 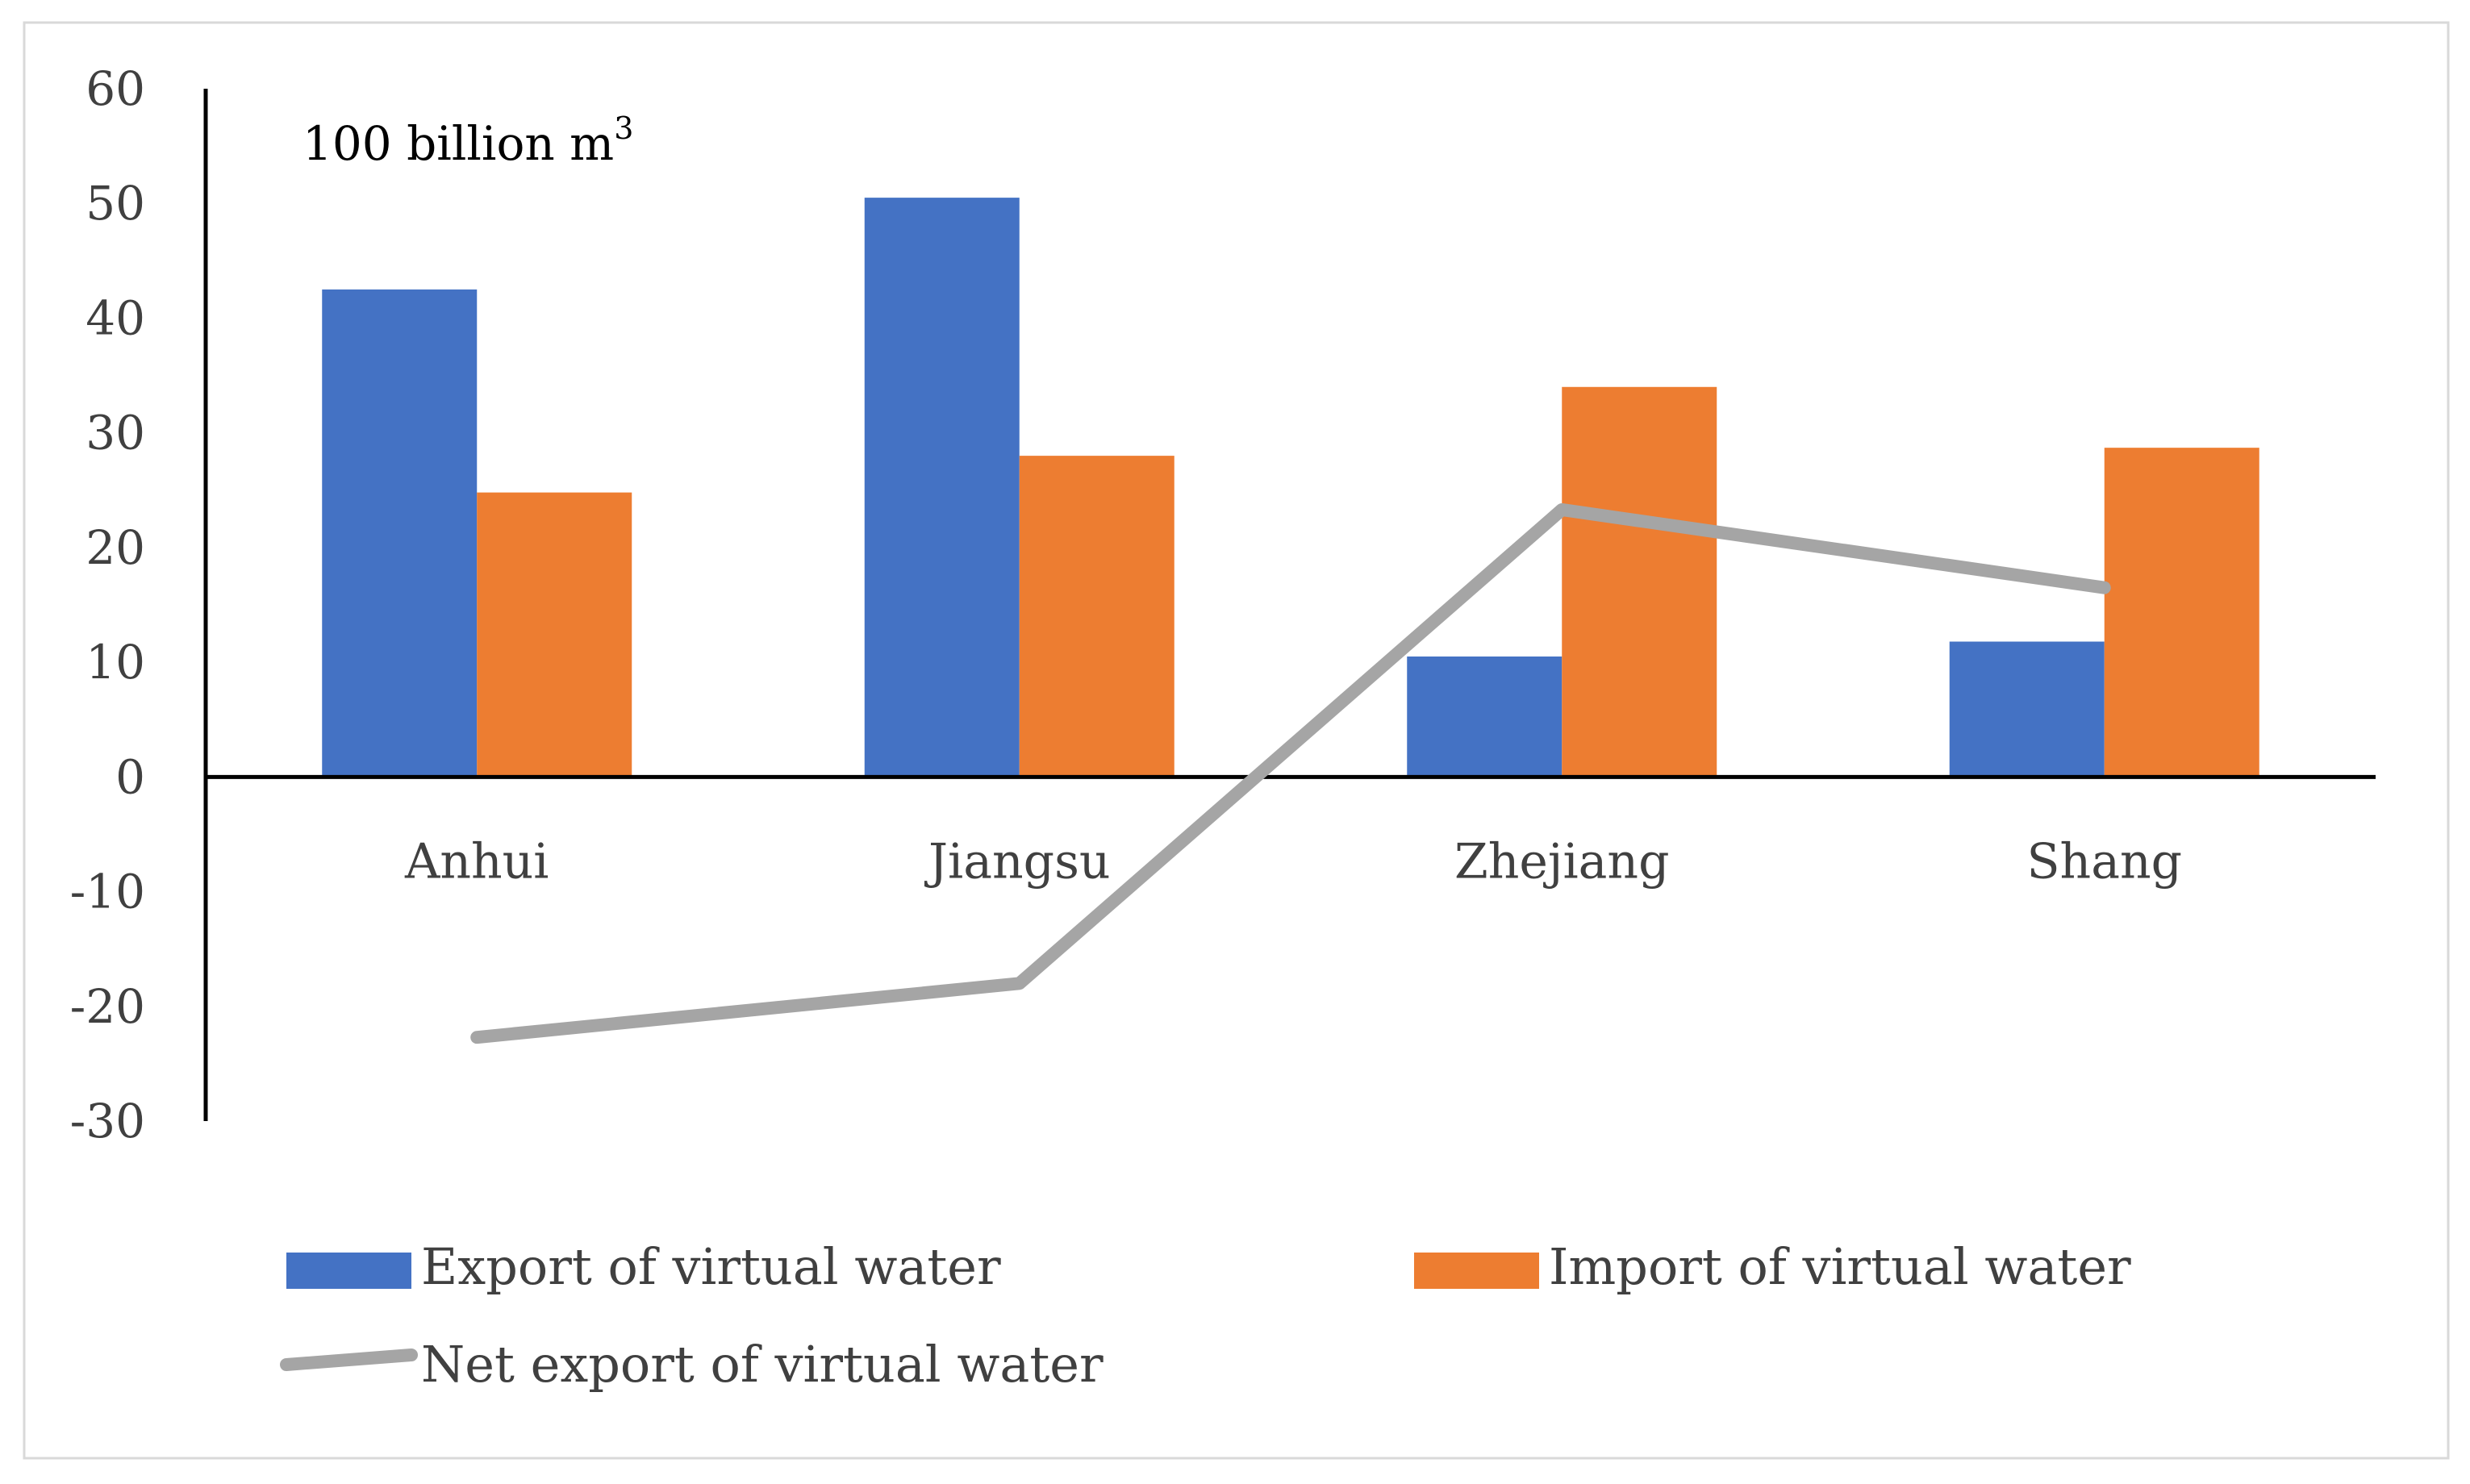 What do you see at coordinates (130, 777) in the screenshot?
I see `y-tick-label: 0` at bounding box center [130, 777].